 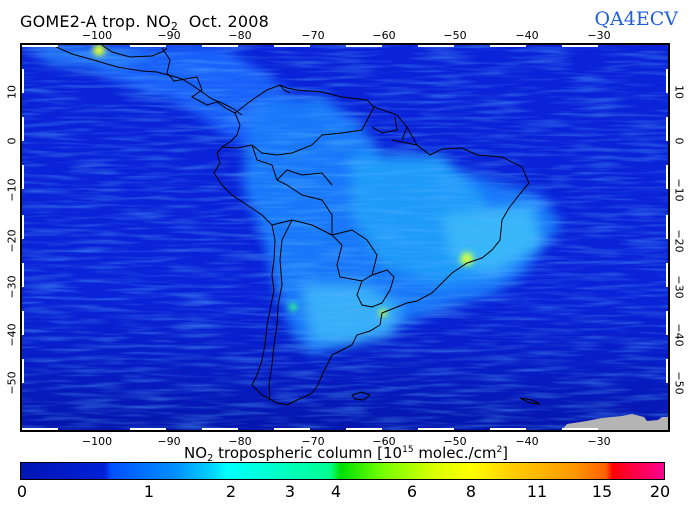 I want to click on lon-tick-bottom: −90, so click(x=169, y=441).